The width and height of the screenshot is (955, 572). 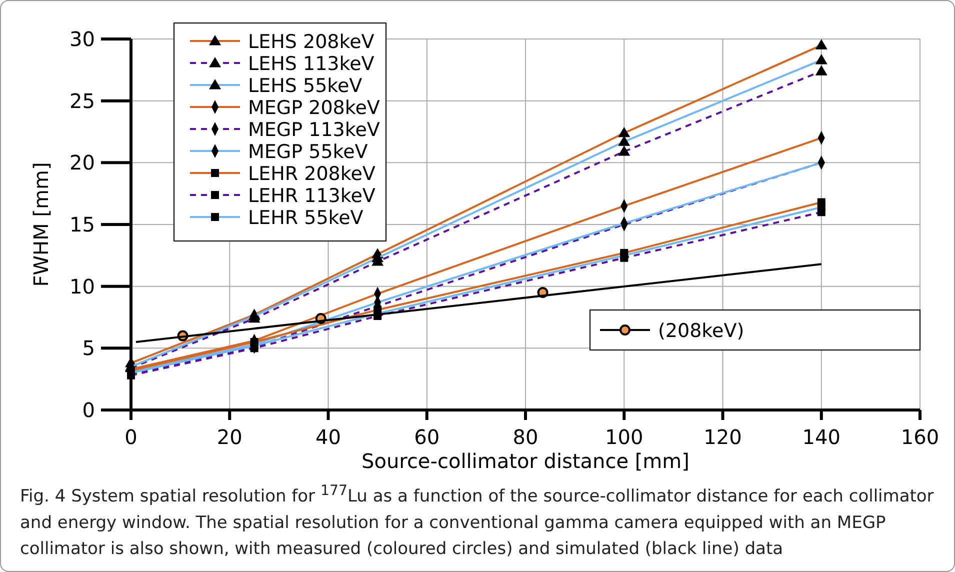 What do you see at coordinates (723, 437) in the screenshot?
I see `x-tick-label: 120` at bounding box center [723, 437].